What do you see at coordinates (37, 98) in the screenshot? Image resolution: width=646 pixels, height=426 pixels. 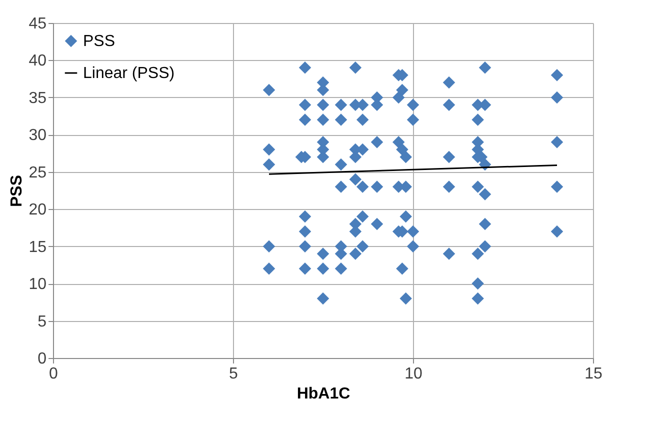 I see `y-tick-label: 35` at bounding box center [37, 98].